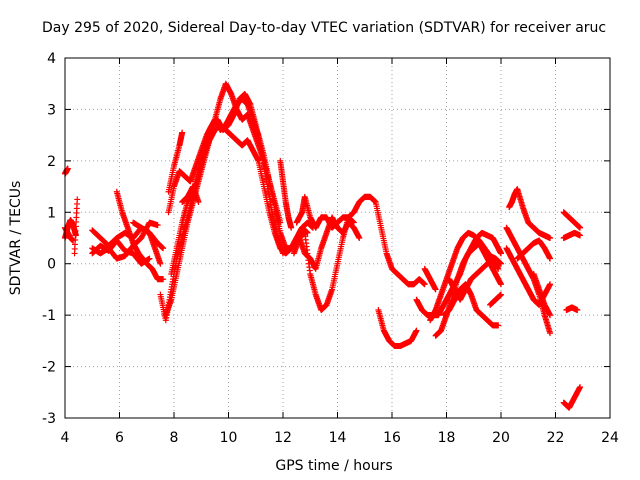 The image size is (640, 480). What do you see at coordinates (175, 162) in the screenshot?
I see `data-series-s14` at bounding box center [175, 162].